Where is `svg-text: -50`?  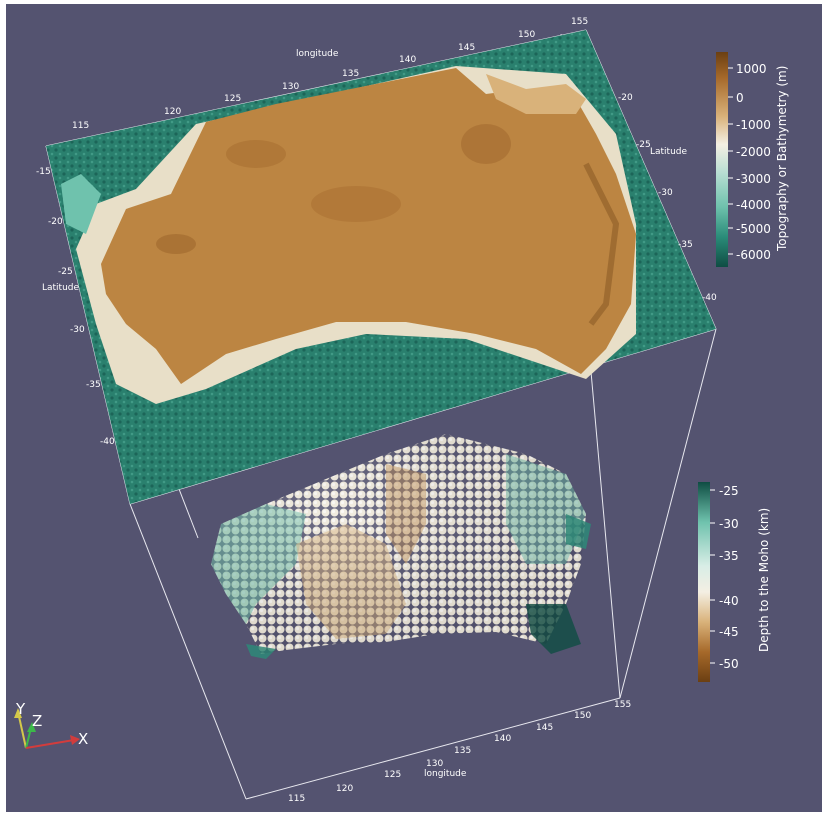
svg-text: -50 is located at coordinates (729, 664).